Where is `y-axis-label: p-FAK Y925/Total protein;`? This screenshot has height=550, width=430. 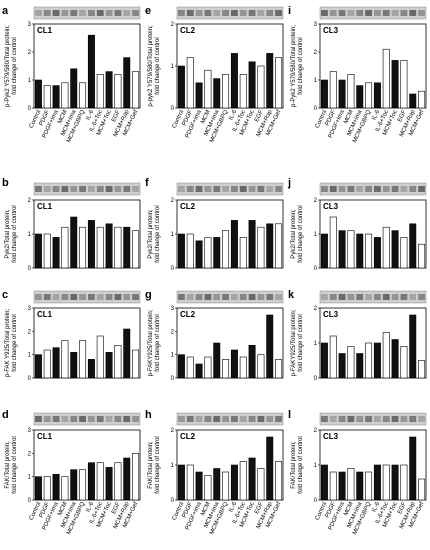 y-axis-label: p-FAK Y925/Total protein; is located at coordinates (8, 343).